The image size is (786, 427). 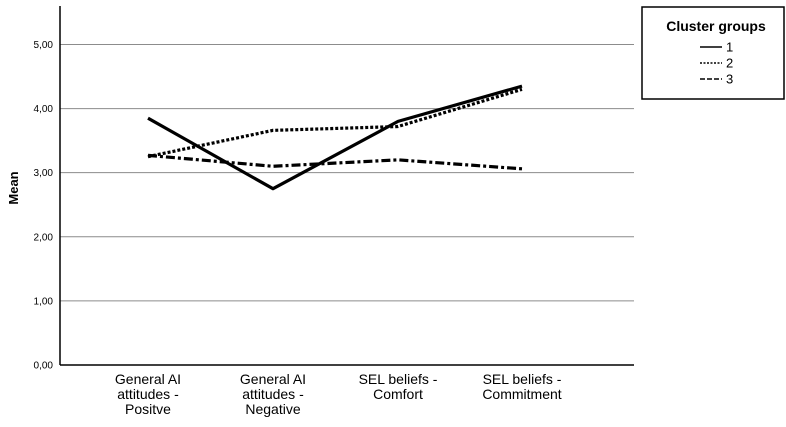 I want to click on legend-label-2: 2, so click(x=729, y=63).